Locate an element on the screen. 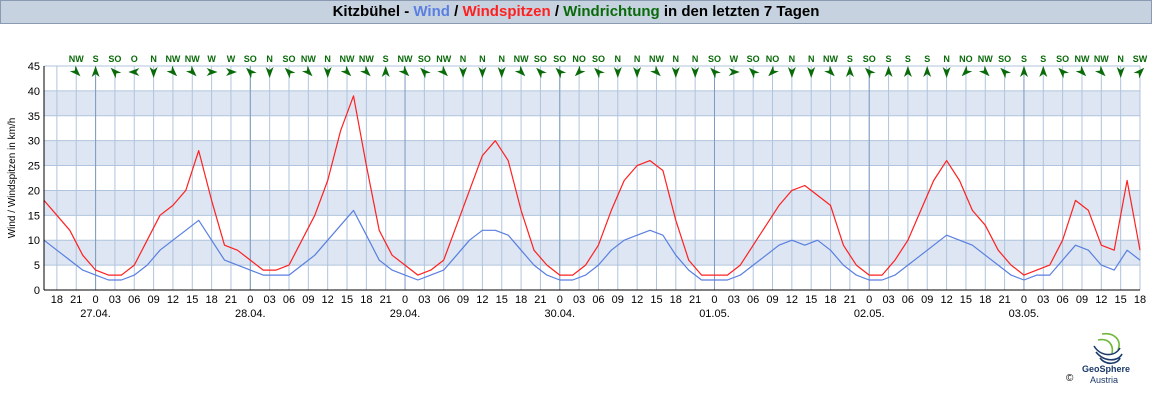 The width and height of the screenshot is (1152, 400). direction-label: O is located at coordinates (134, 59).